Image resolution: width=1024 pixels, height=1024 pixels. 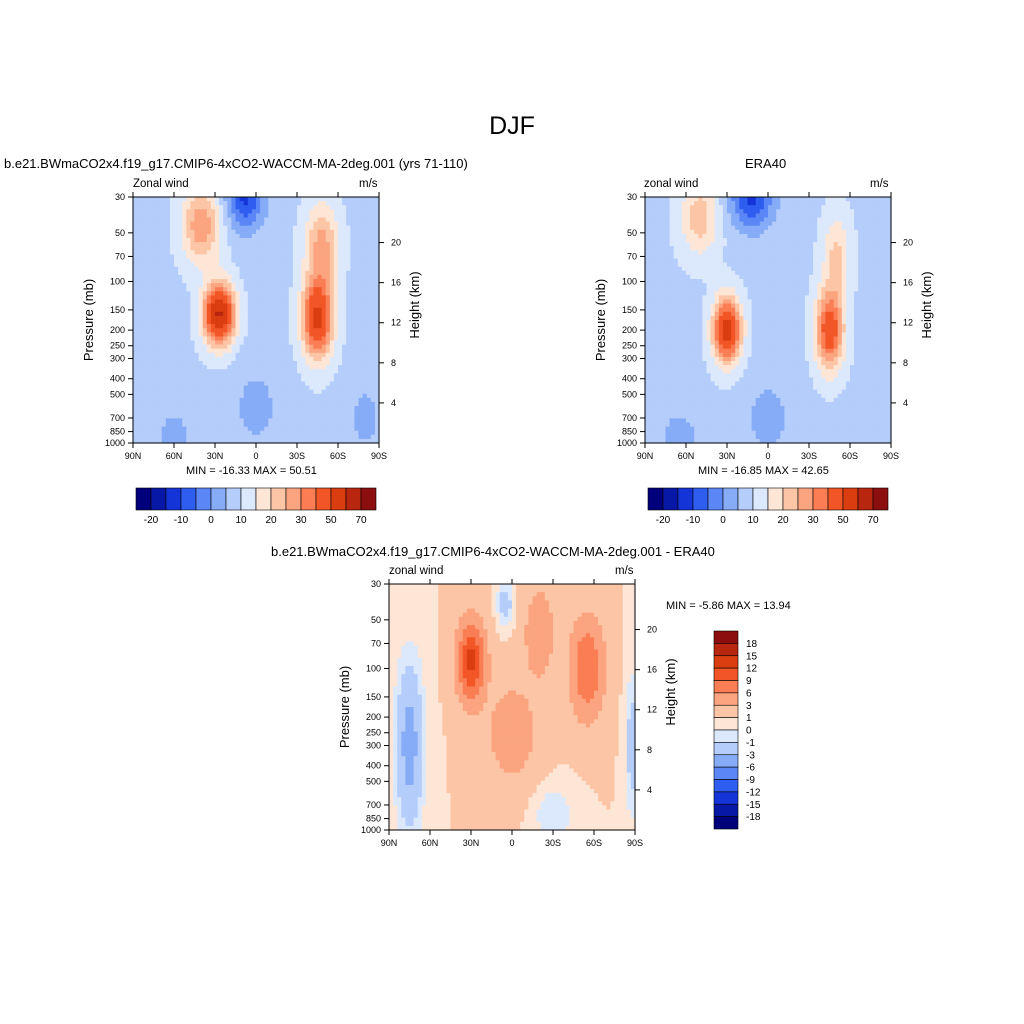 I want to click on colorbar-swatch, so click(x=293, y=499).